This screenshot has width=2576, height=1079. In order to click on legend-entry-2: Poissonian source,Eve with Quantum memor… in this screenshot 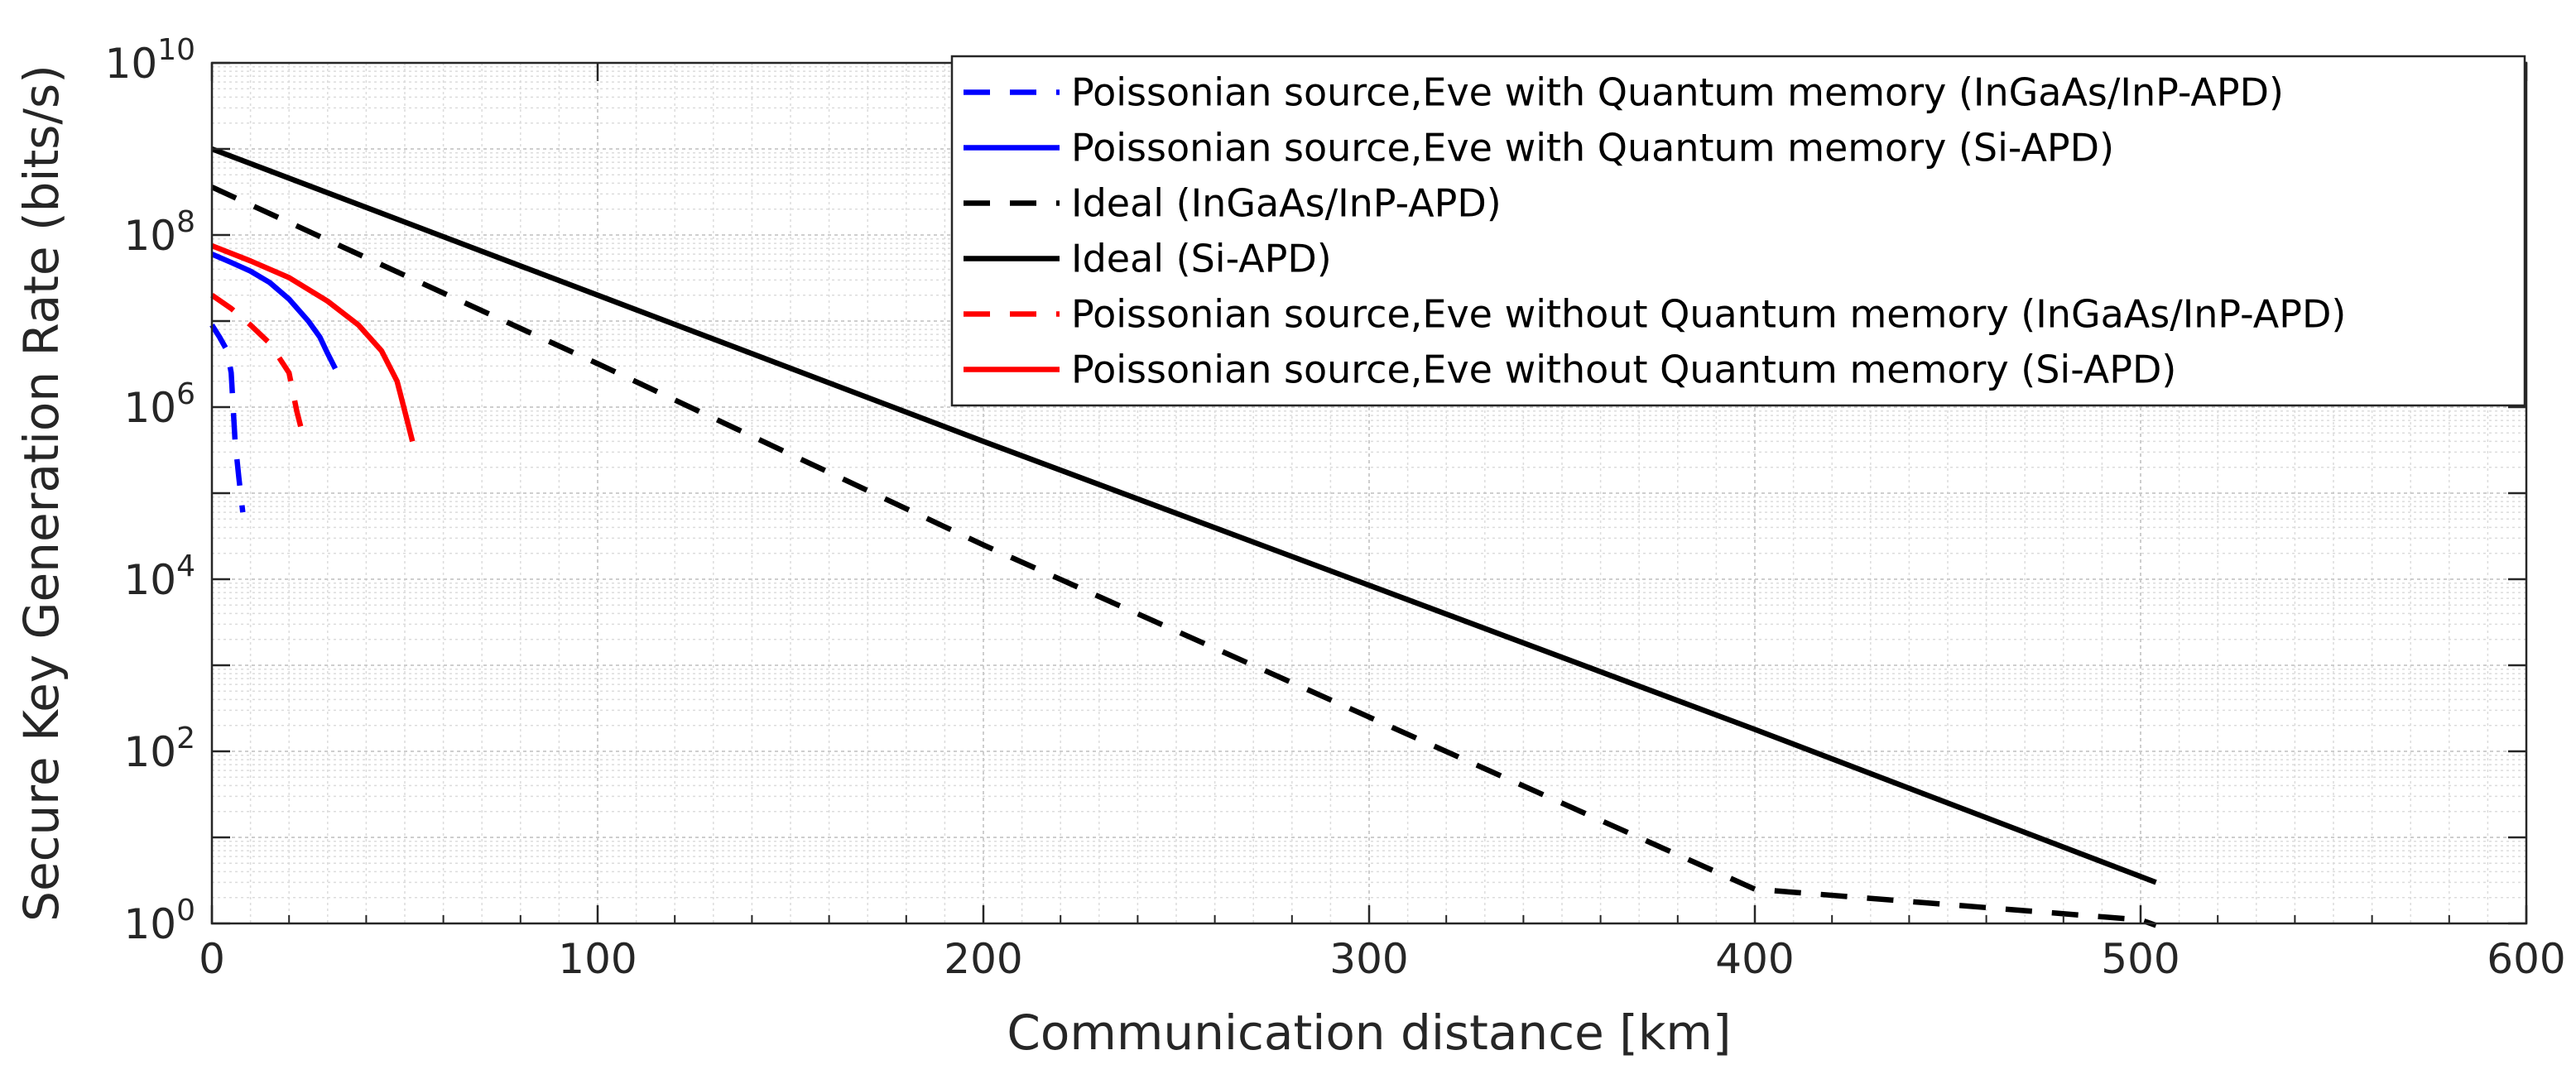, I will do `click(1592, 148)`.